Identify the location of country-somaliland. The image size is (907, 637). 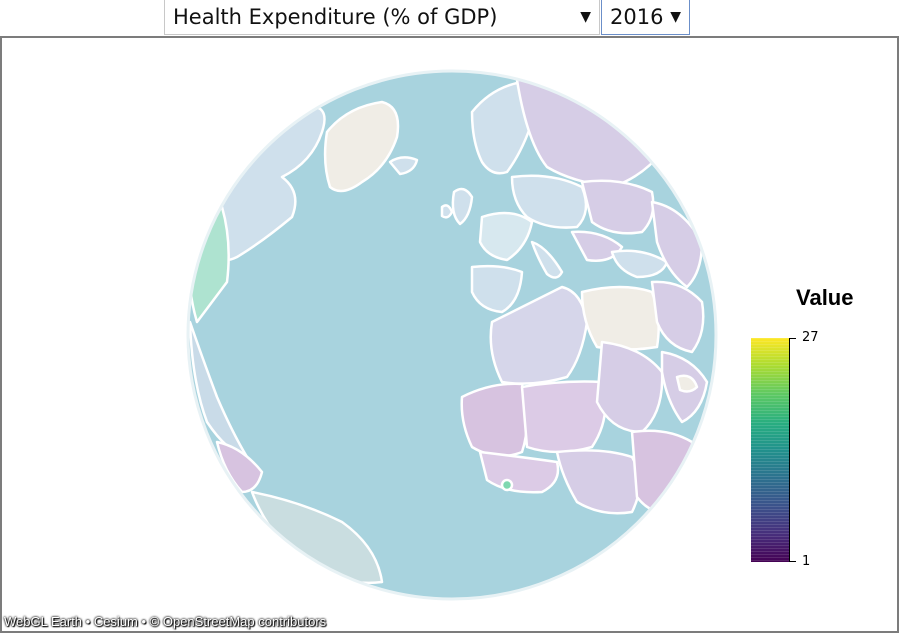
(687, 383).